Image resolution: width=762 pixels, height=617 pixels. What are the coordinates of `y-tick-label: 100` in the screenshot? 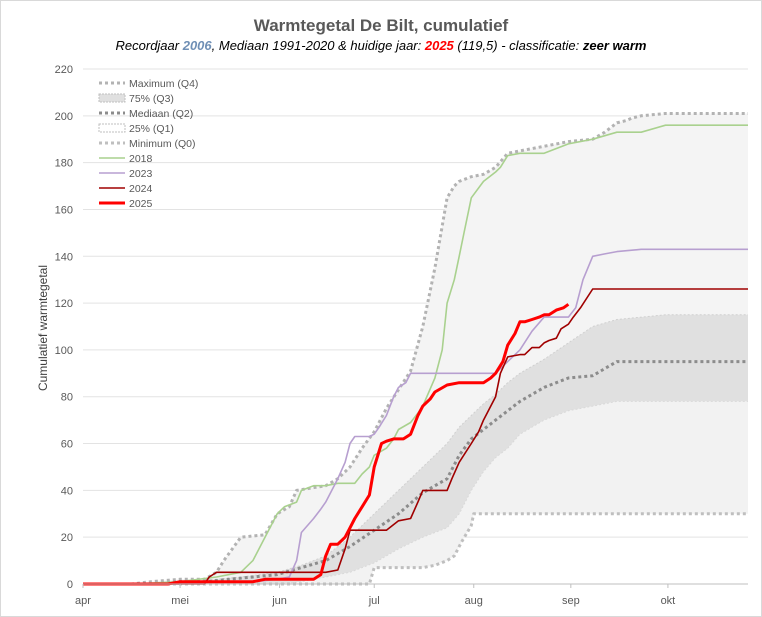 It's located at (64, 351).